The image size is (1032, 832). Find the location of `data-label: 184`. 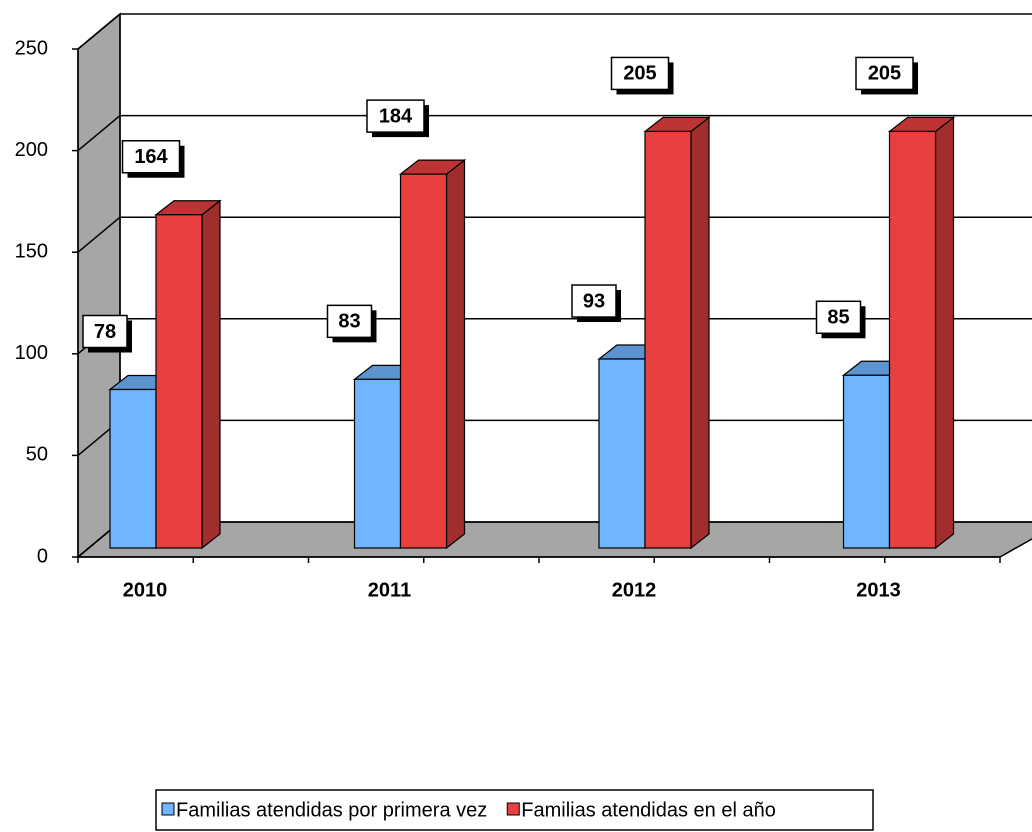

data-label: 184 is located at coordinates (396, 116).